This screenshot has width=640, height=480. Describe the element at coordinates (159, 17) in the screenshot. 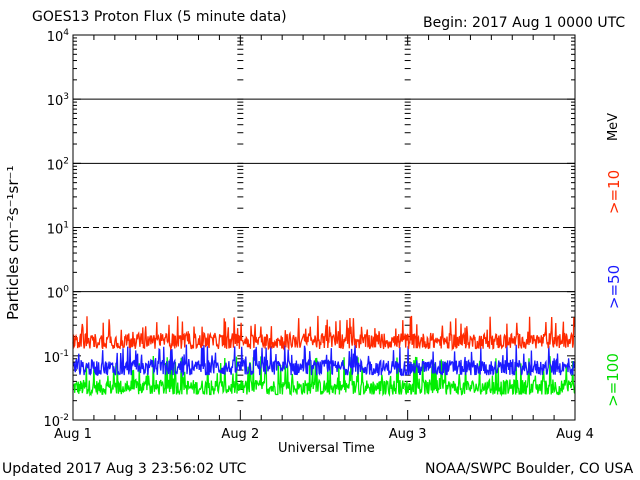

I see `chart-title: GOES13 Proton Flux (5 minute data)` at that location.